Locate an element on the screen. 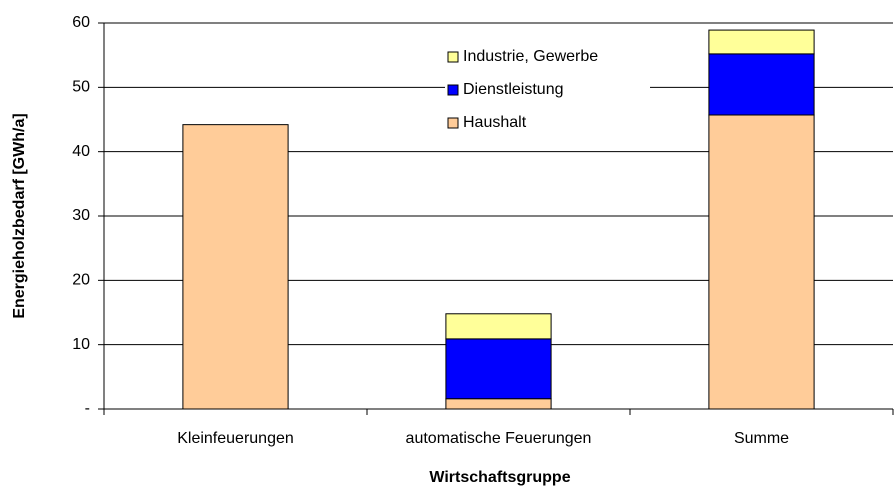  legend-label: Dienstleistung is located at coordinates (513, 89).